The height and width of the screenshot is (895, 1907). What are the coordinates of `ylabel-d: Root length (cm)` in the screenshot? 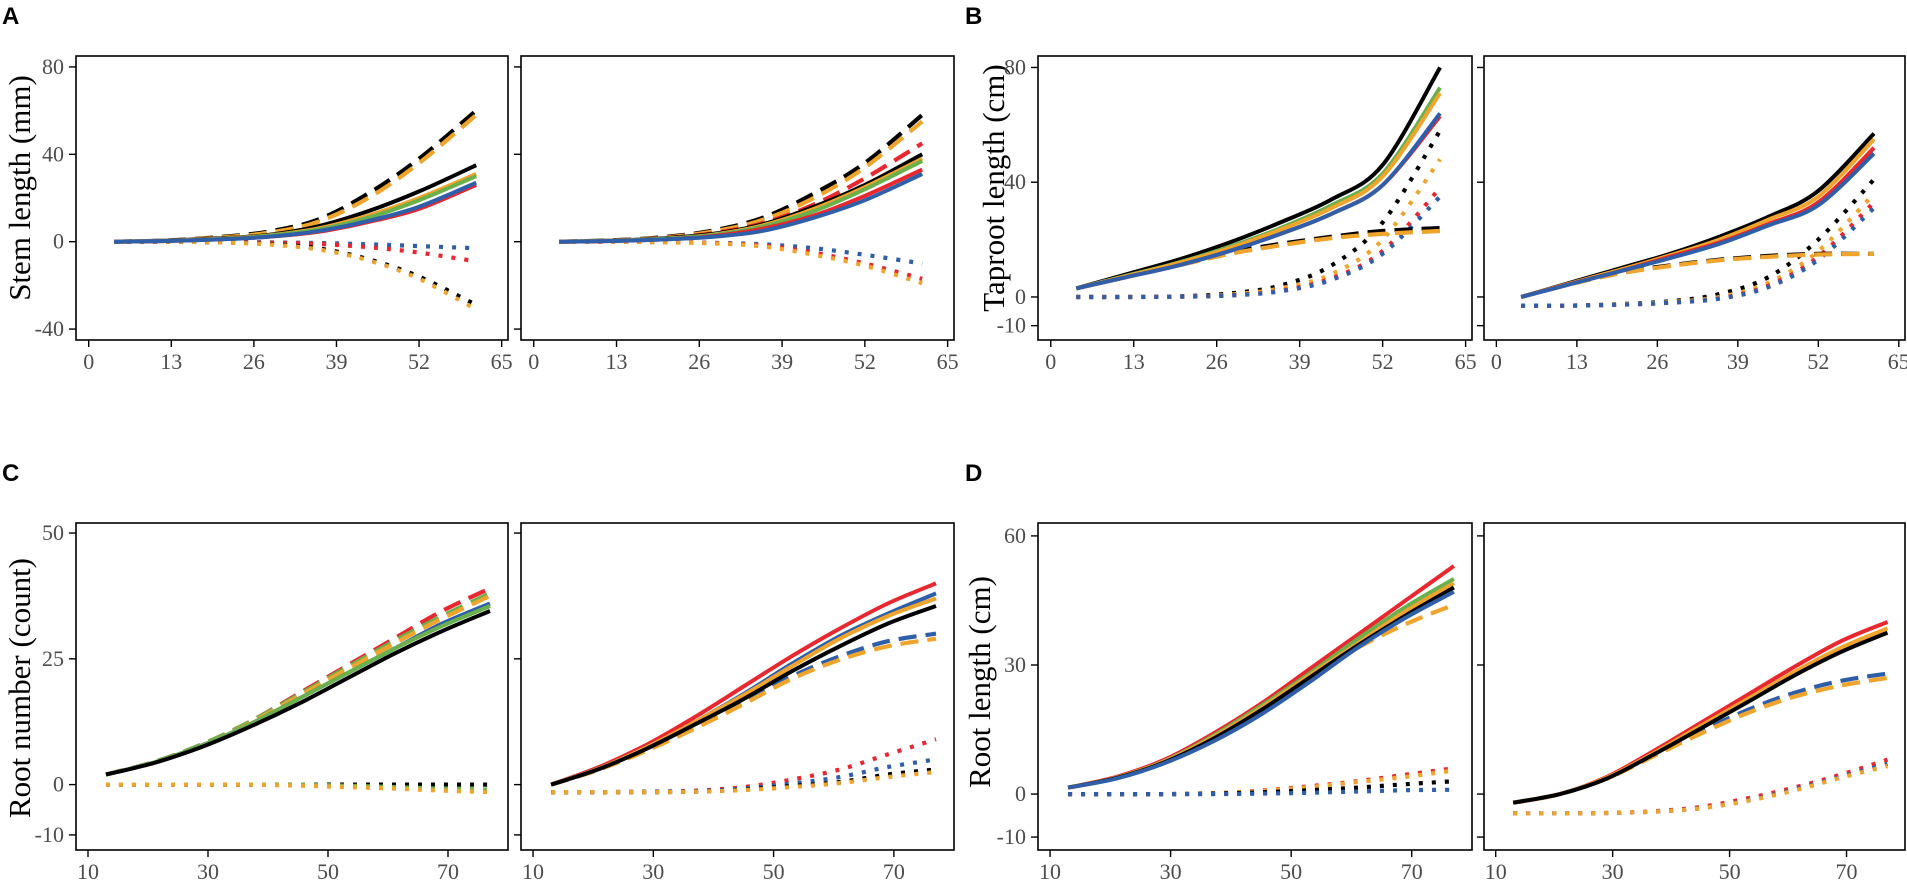 It's located at (979, 682).